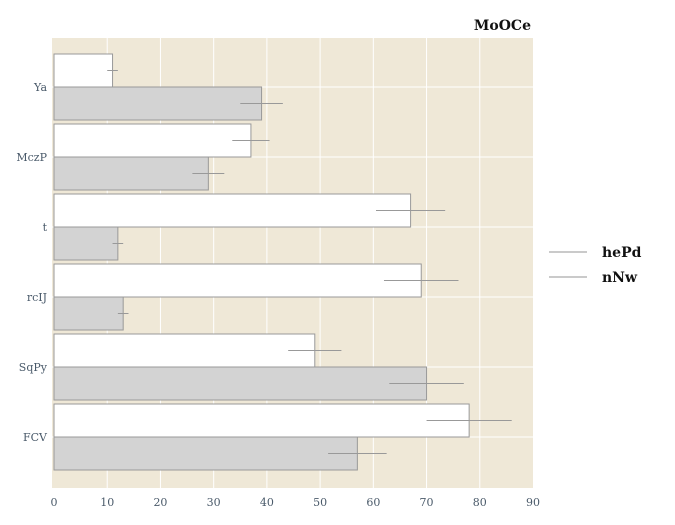 This screenshot has width=675, height=525. I want to click on y-tick-label: MczP, so click(31, 157).